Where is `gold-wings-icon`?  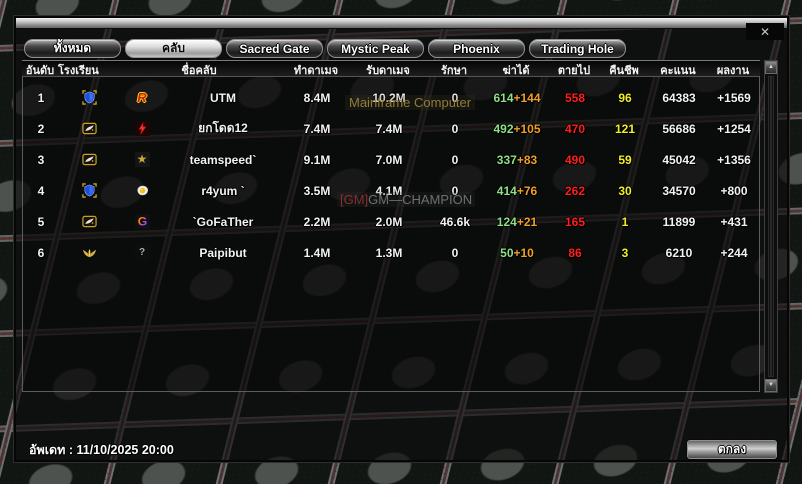
gold-wings-icon is located at coordinates (89, 252).